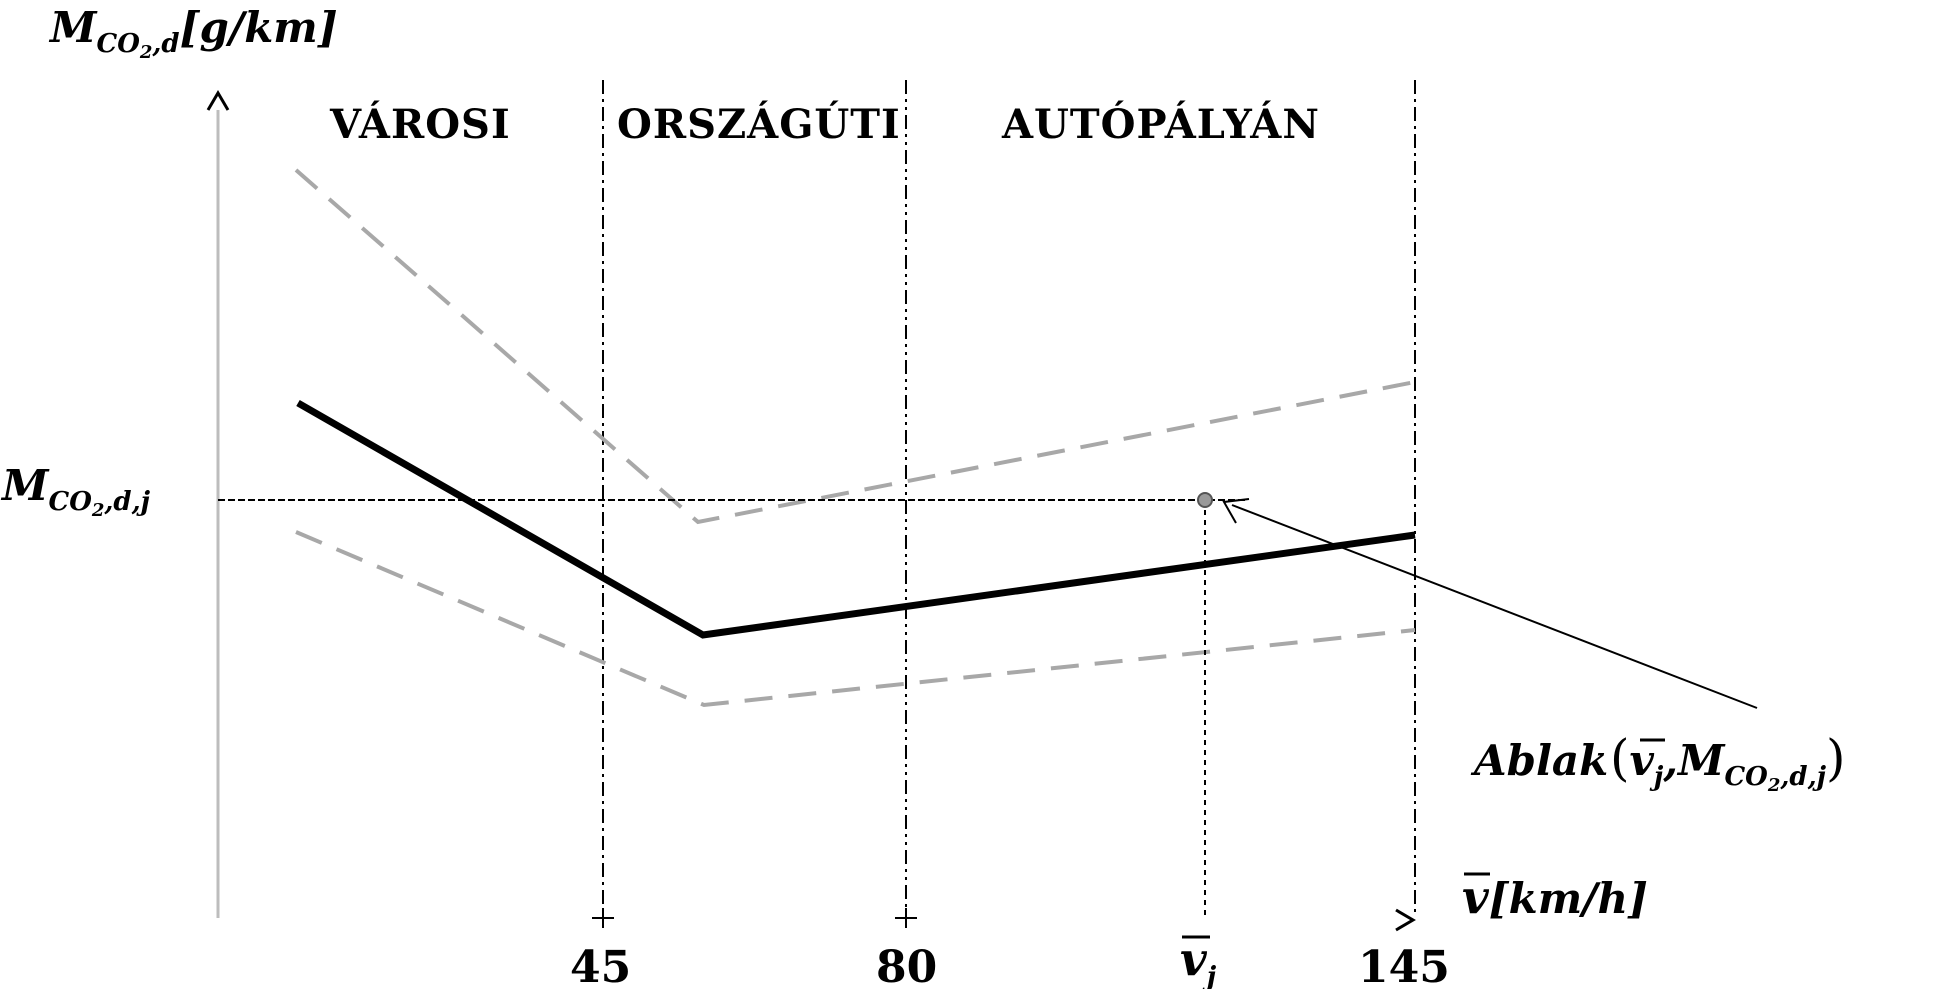 The width and height of the screenshot is (1948, 989). What do you see at coordinates (1198, 960) in the screenshot?
I see `x-tick-label-vj: vj` at bounding box center [1198, 960].